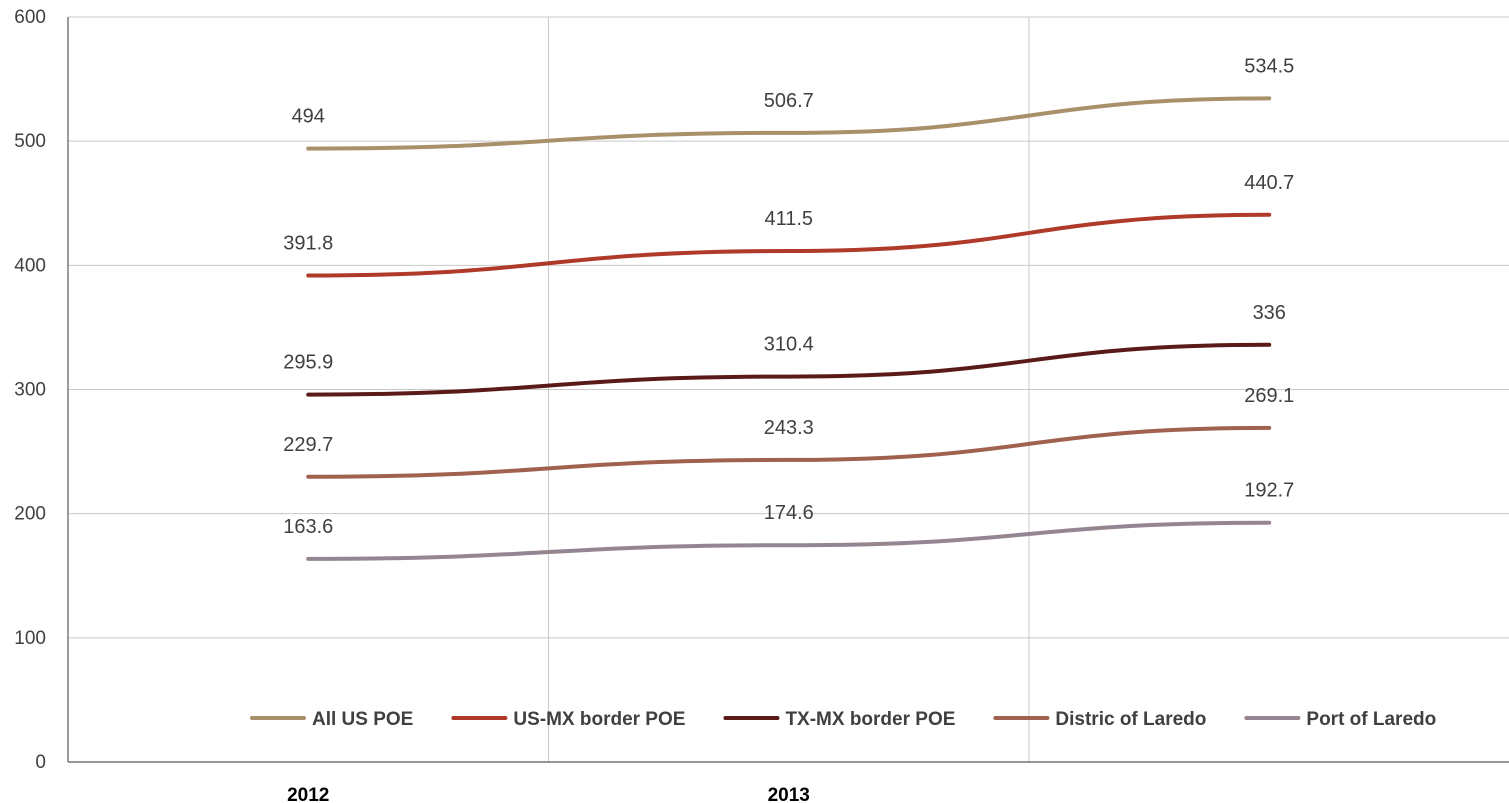 This screenshot has height=803, width=1509. I want to click on x-tick-label: 2013, so click(789, 794).